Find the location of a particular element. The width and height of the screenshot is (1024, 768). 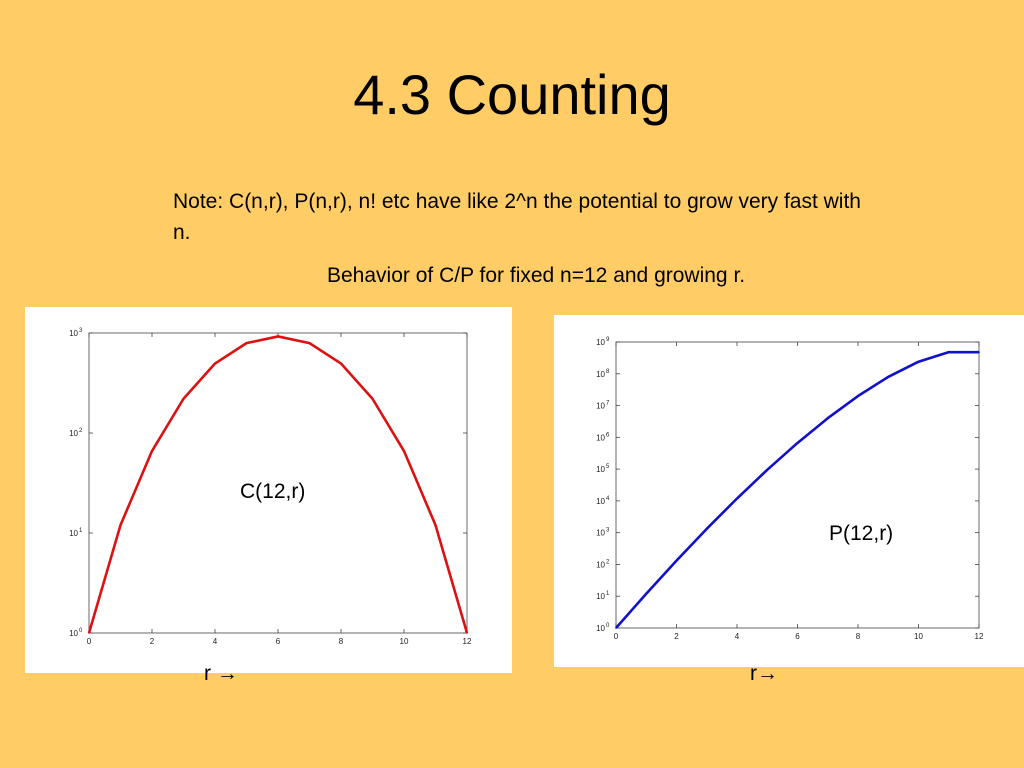

permutation-curve-label: P(12,r) is located at coordinates (861, 533).